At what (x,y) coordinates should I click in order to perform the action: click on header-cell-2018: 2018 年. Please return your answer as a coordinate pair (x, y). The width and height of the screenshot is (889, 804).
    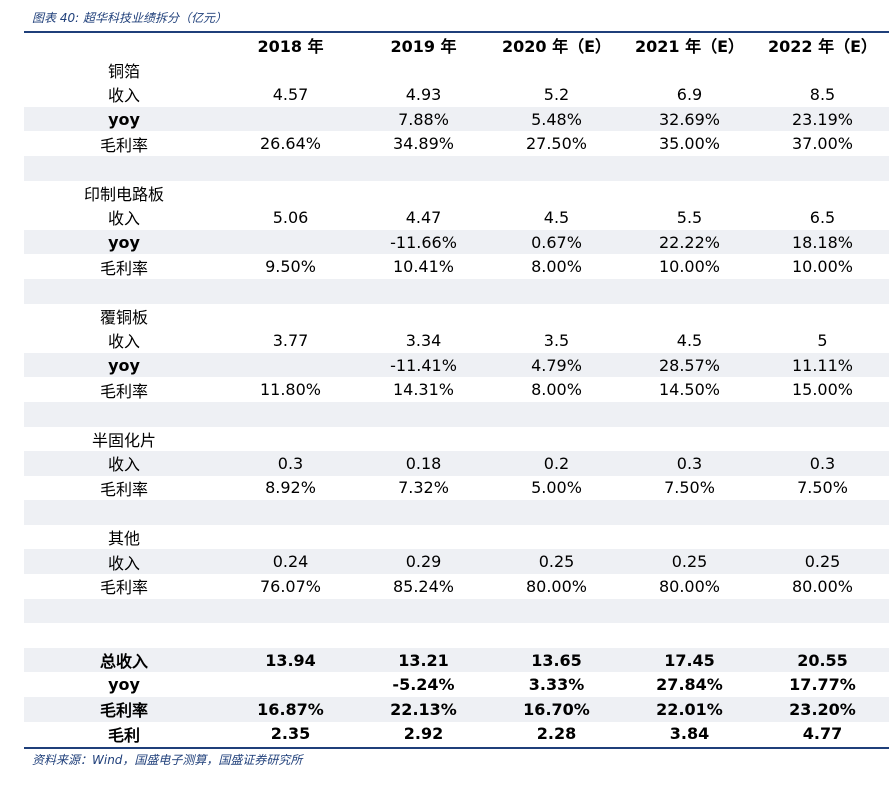
    Looking at the image, I should click on (290, 47).